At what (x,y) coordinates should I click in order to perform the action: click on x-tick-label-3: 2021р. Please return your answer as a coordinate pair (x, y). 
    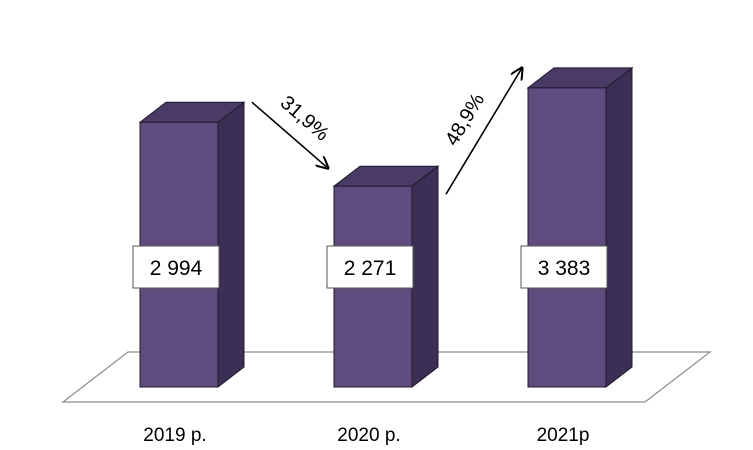
    Looking at the image, I should click on (563, 435).